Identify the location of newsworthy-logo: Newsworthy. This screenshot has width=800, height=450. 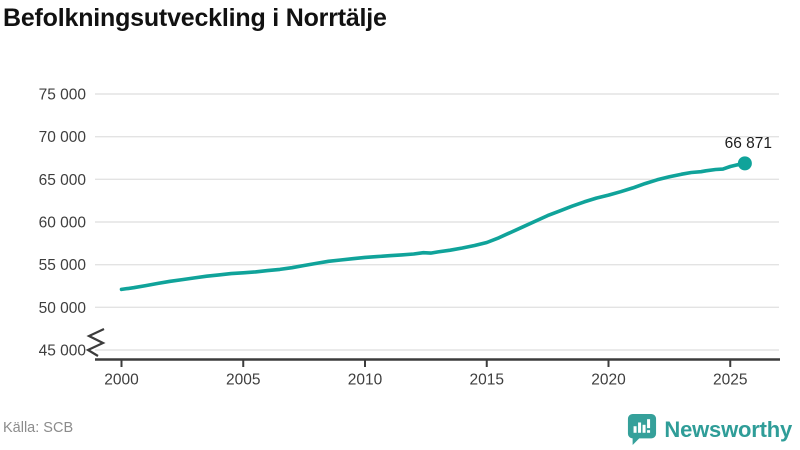
(709, 429).